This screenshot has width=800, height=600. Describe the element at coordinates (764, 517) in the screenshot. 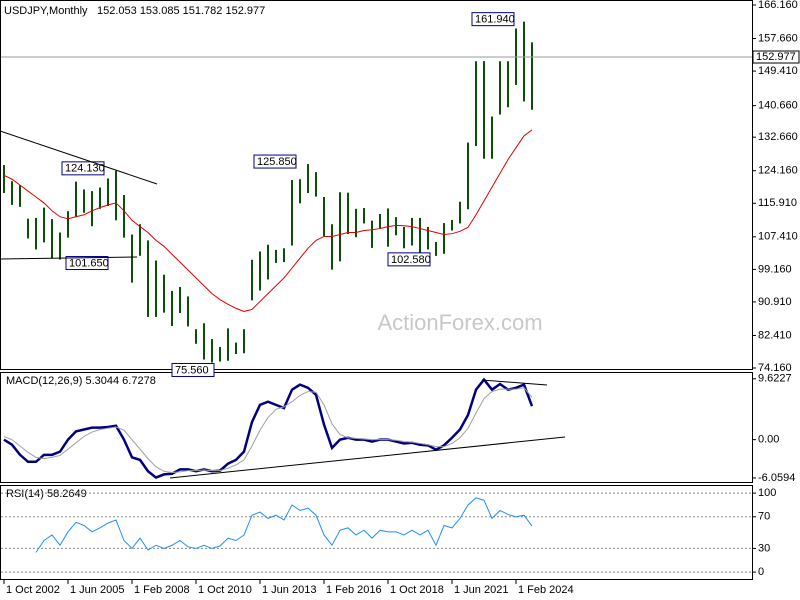

I see `y-tick-label: 70` at that location.